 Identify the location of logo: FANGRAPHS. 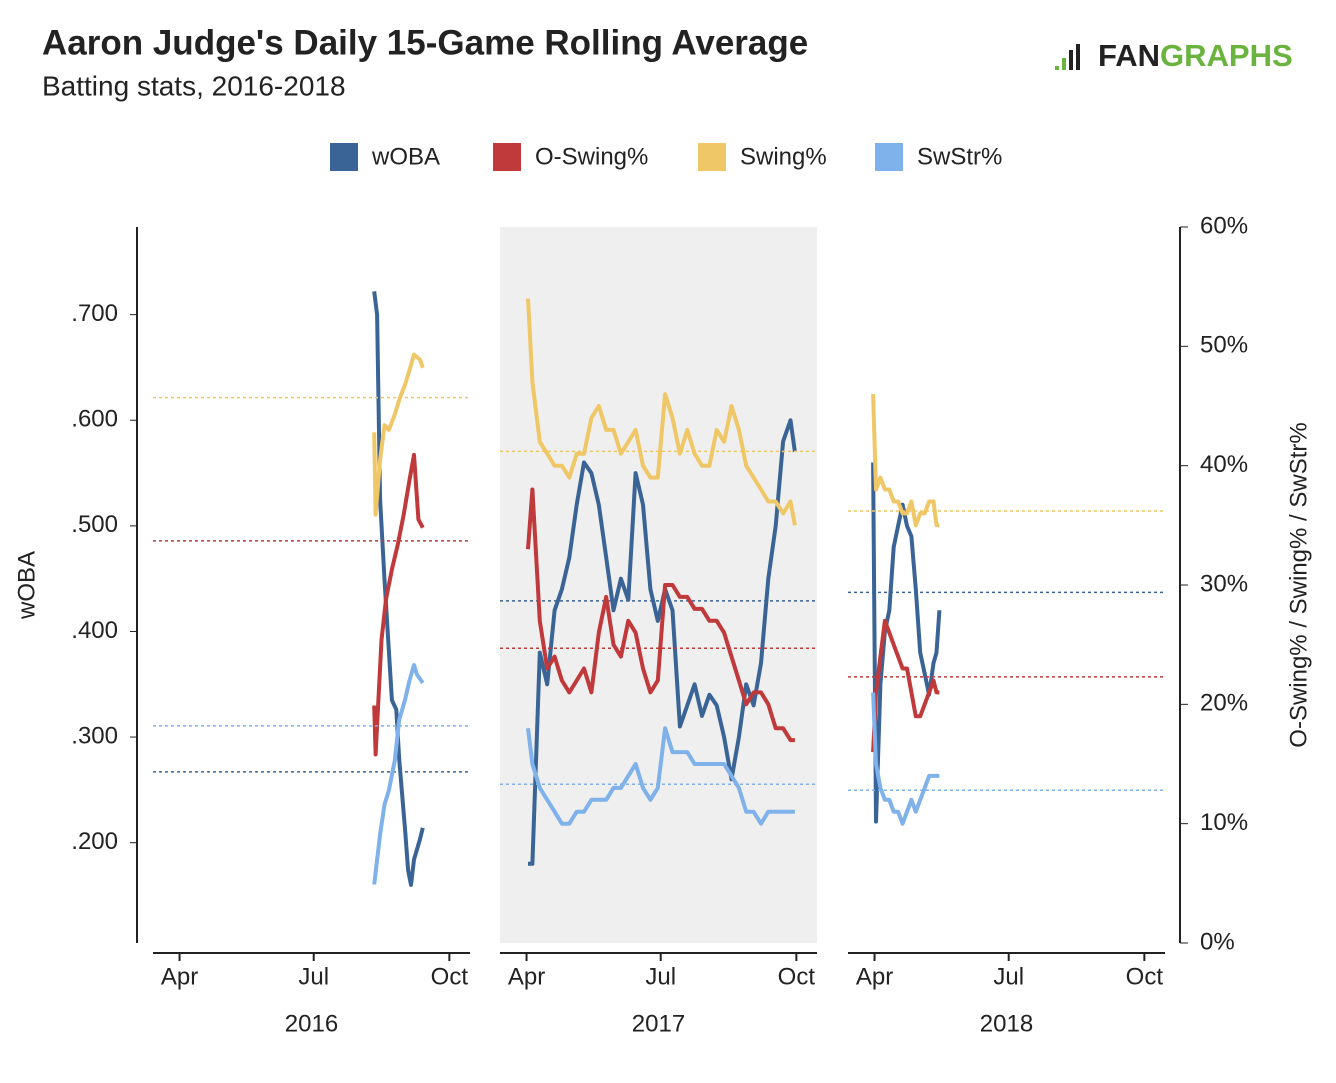
(1174, 55).